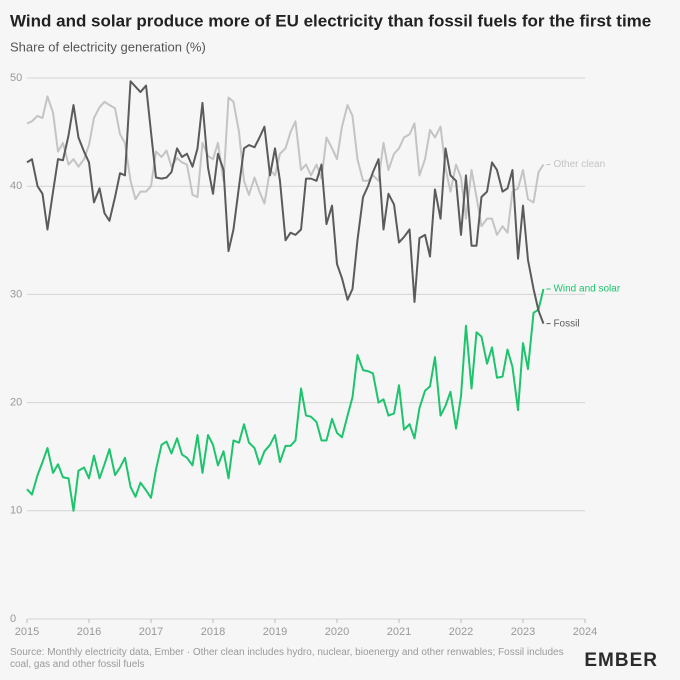 This screenshot has width=680, height=680. Describe the element at coordinates (108, 46) in the screenshot. I see `chart-subtitle: Share of electricity generation (%)` at that location.